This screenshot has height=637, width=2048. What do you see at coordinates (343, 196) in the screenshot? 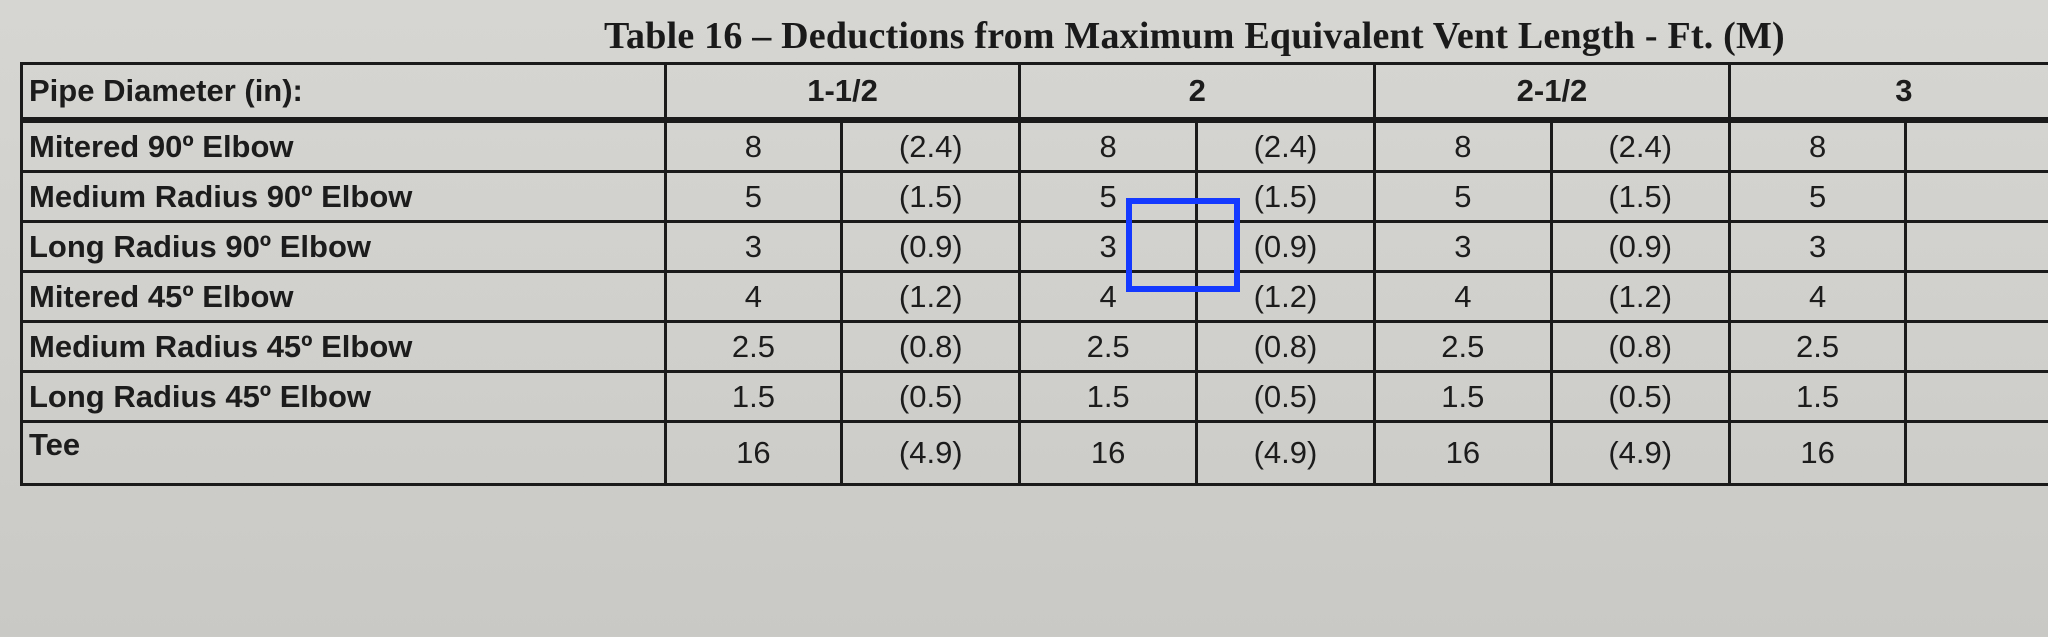
I see `fitting-label: Medium Radius 90º Elbow` at bounding box center [343, 196].